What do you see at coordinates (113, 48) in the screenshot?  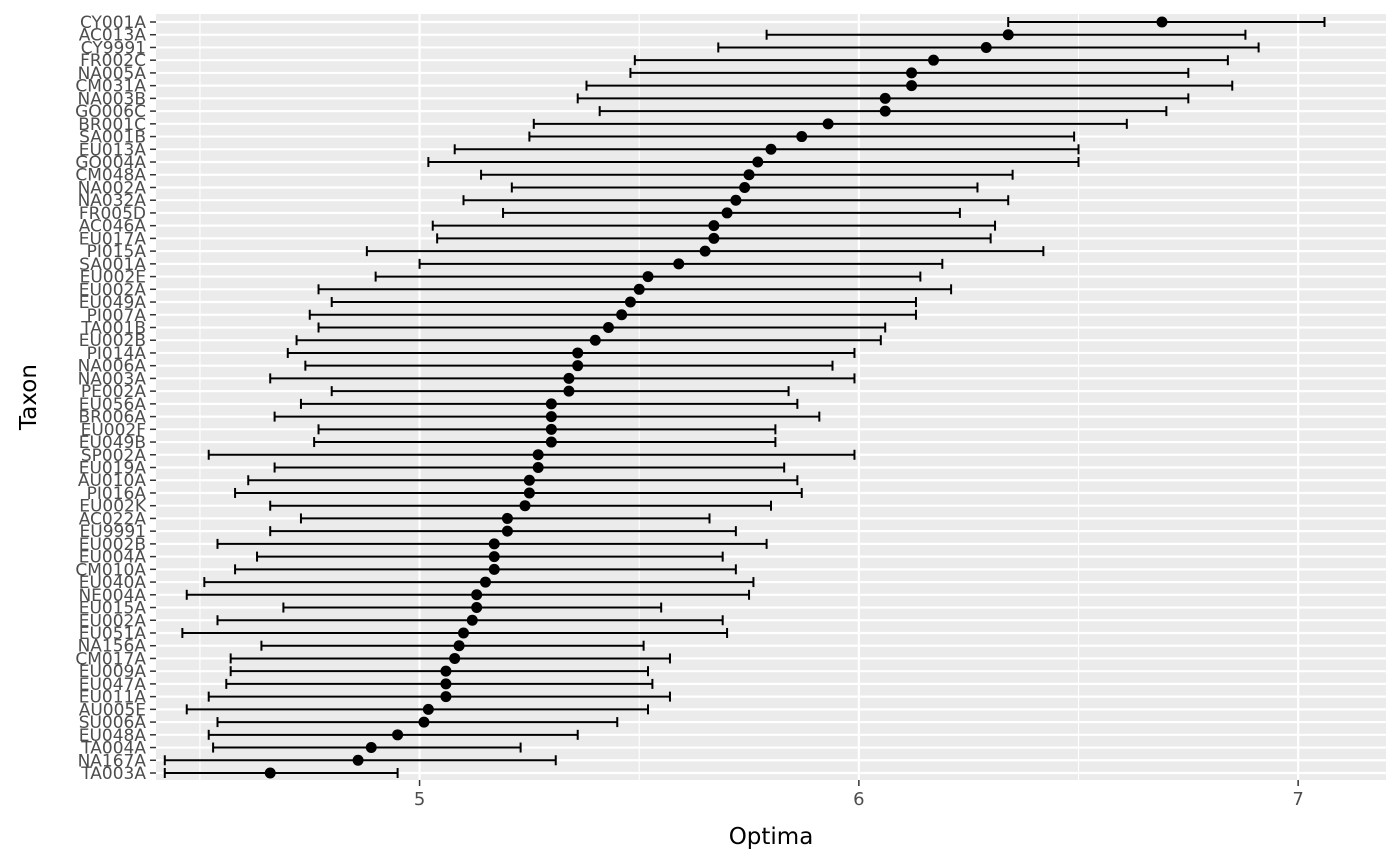 I see `y-tick-label: CY9991` at bounding box center [113, 48].